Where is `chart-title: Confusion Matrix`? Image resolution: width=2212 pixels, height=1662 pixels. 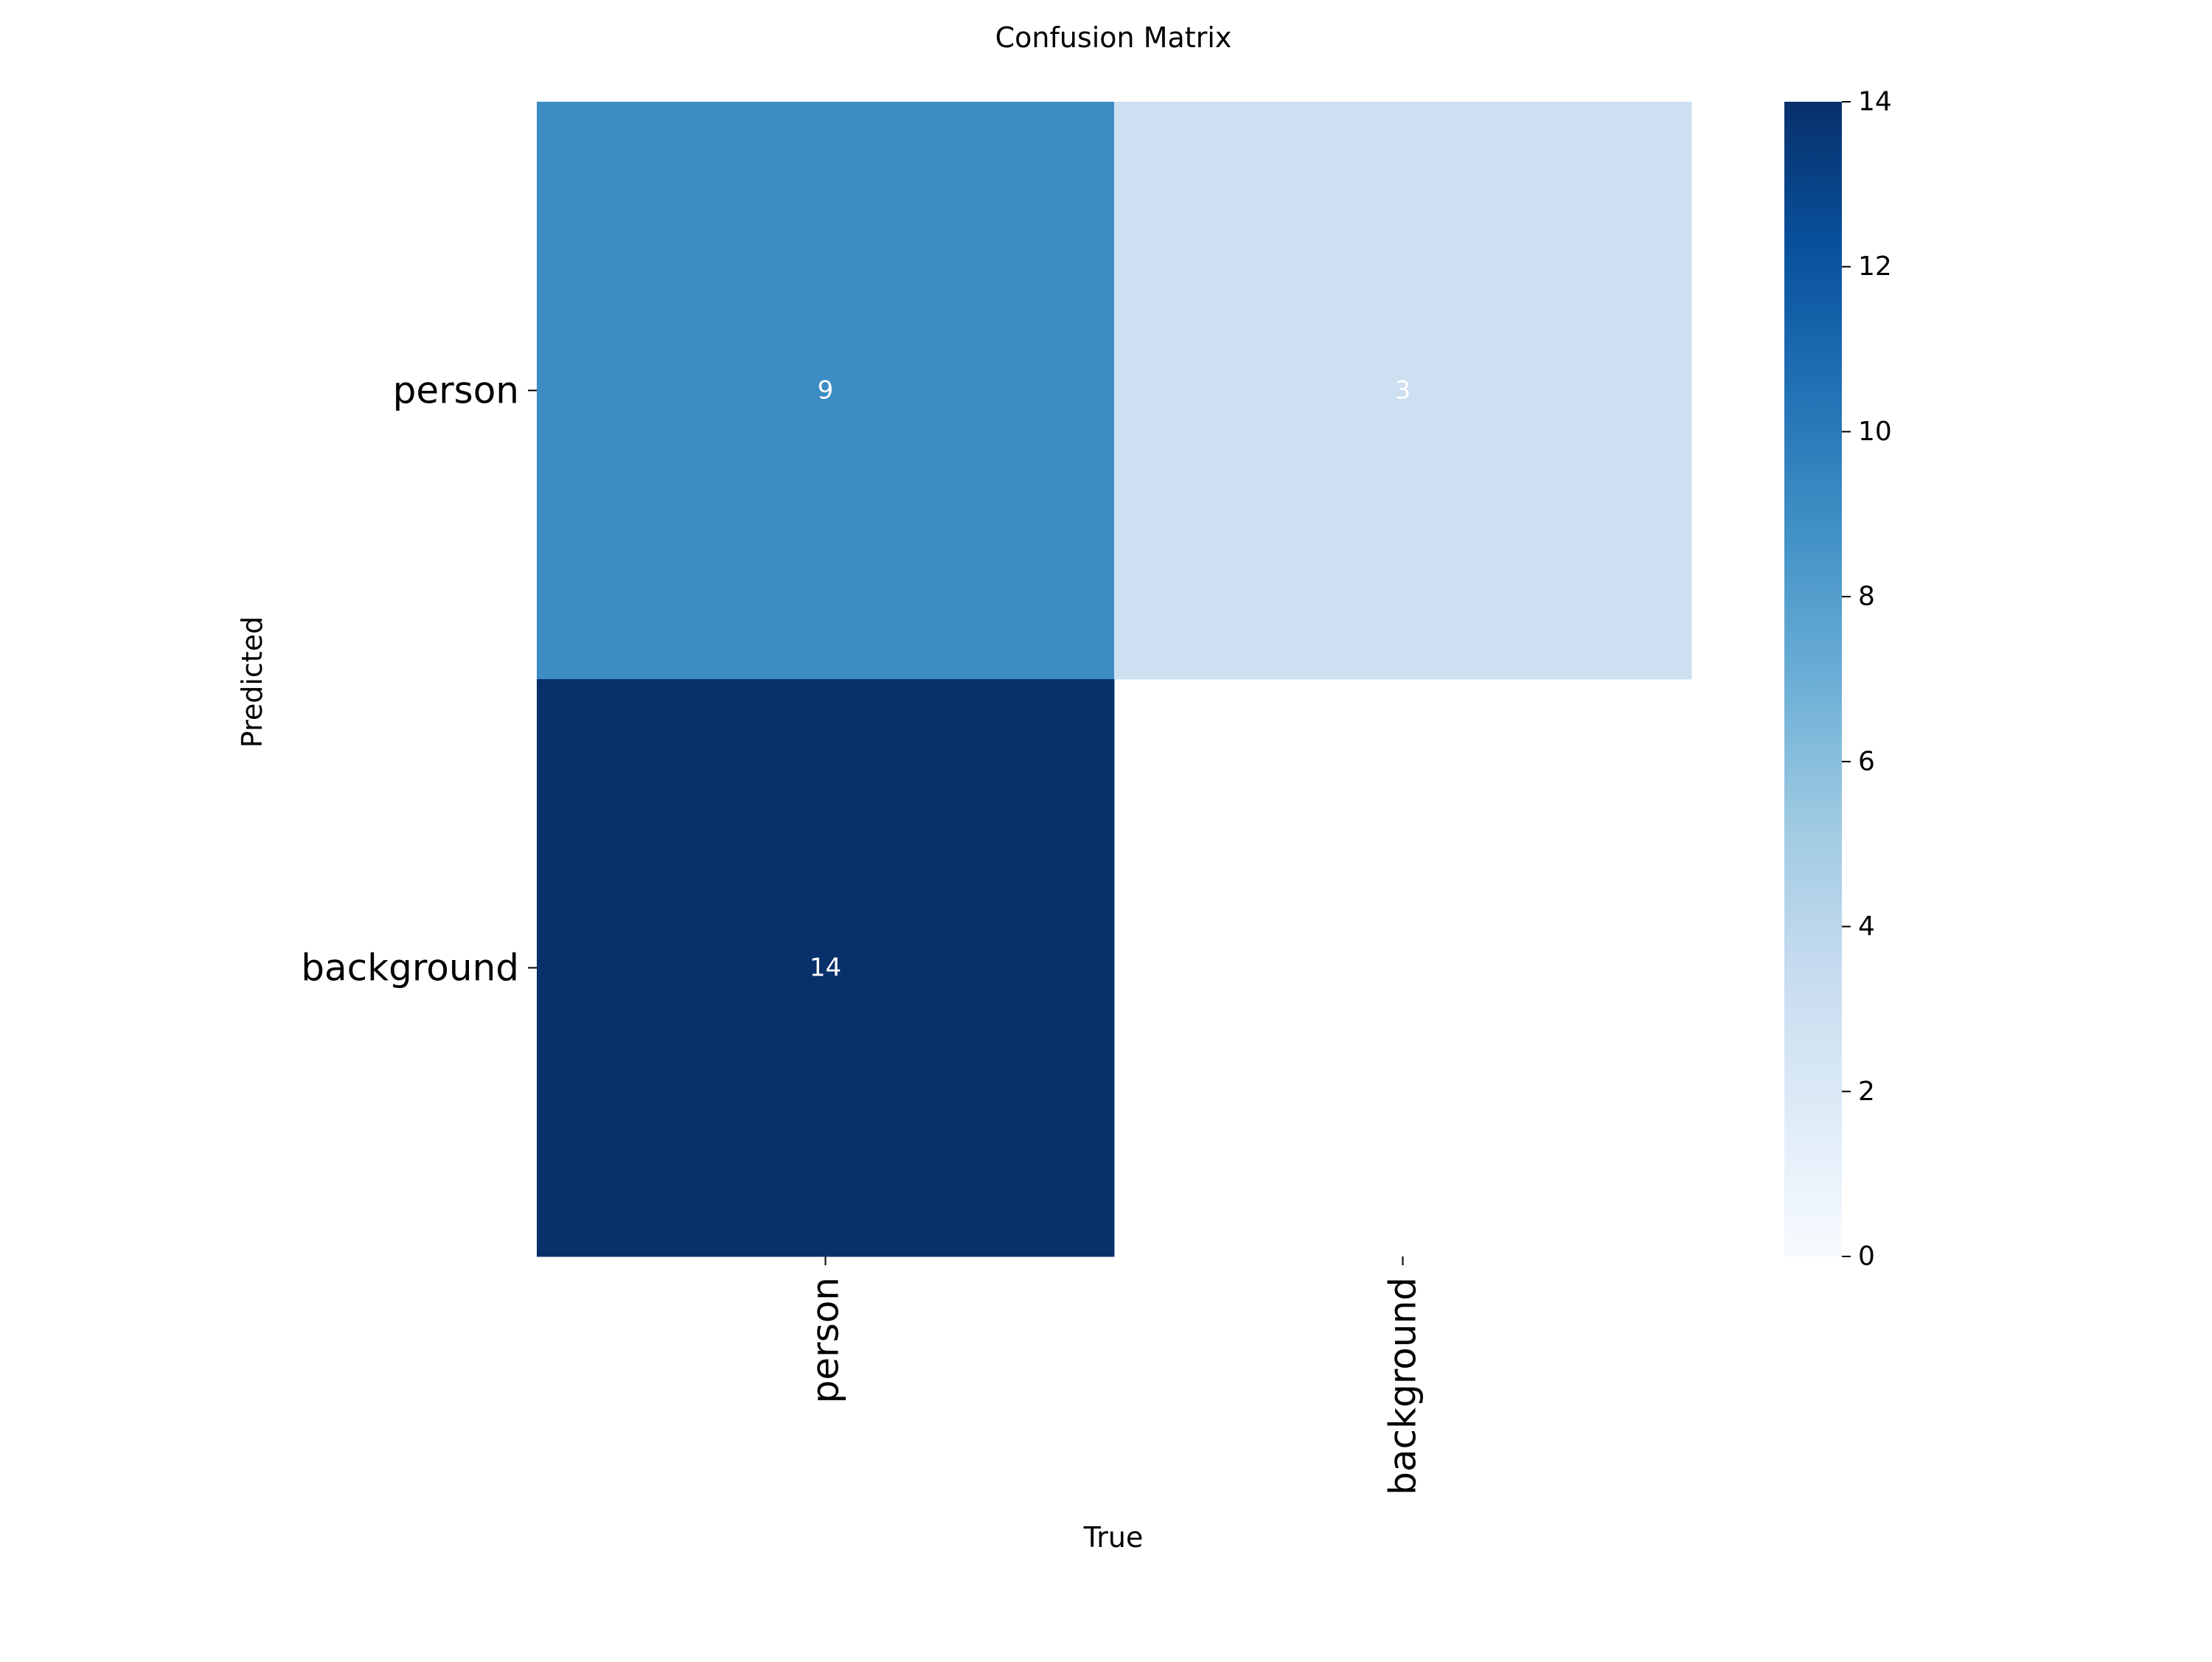 chart-title: Confusion Matrix is located at coordinates (1113, 37).